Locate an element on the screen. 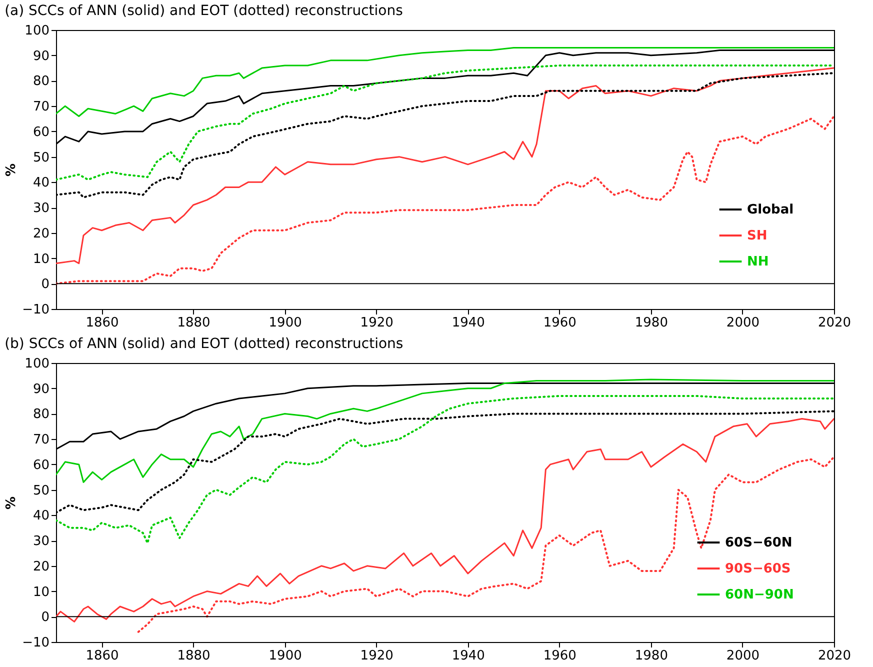 Image resolution: width=873 pixels, height=667 pixels. legend-label: NH is located at coordinates (758, 262).